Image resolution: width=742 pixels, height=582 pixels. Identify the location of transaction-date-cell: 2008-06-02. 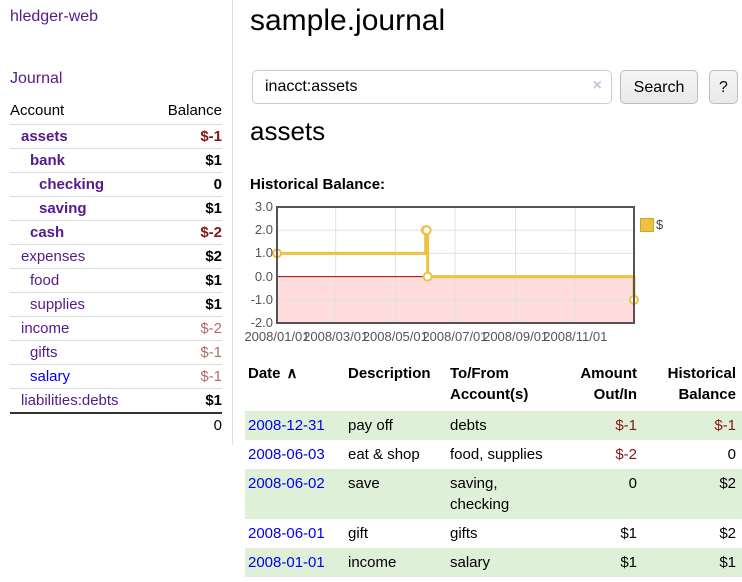
(295, 494).